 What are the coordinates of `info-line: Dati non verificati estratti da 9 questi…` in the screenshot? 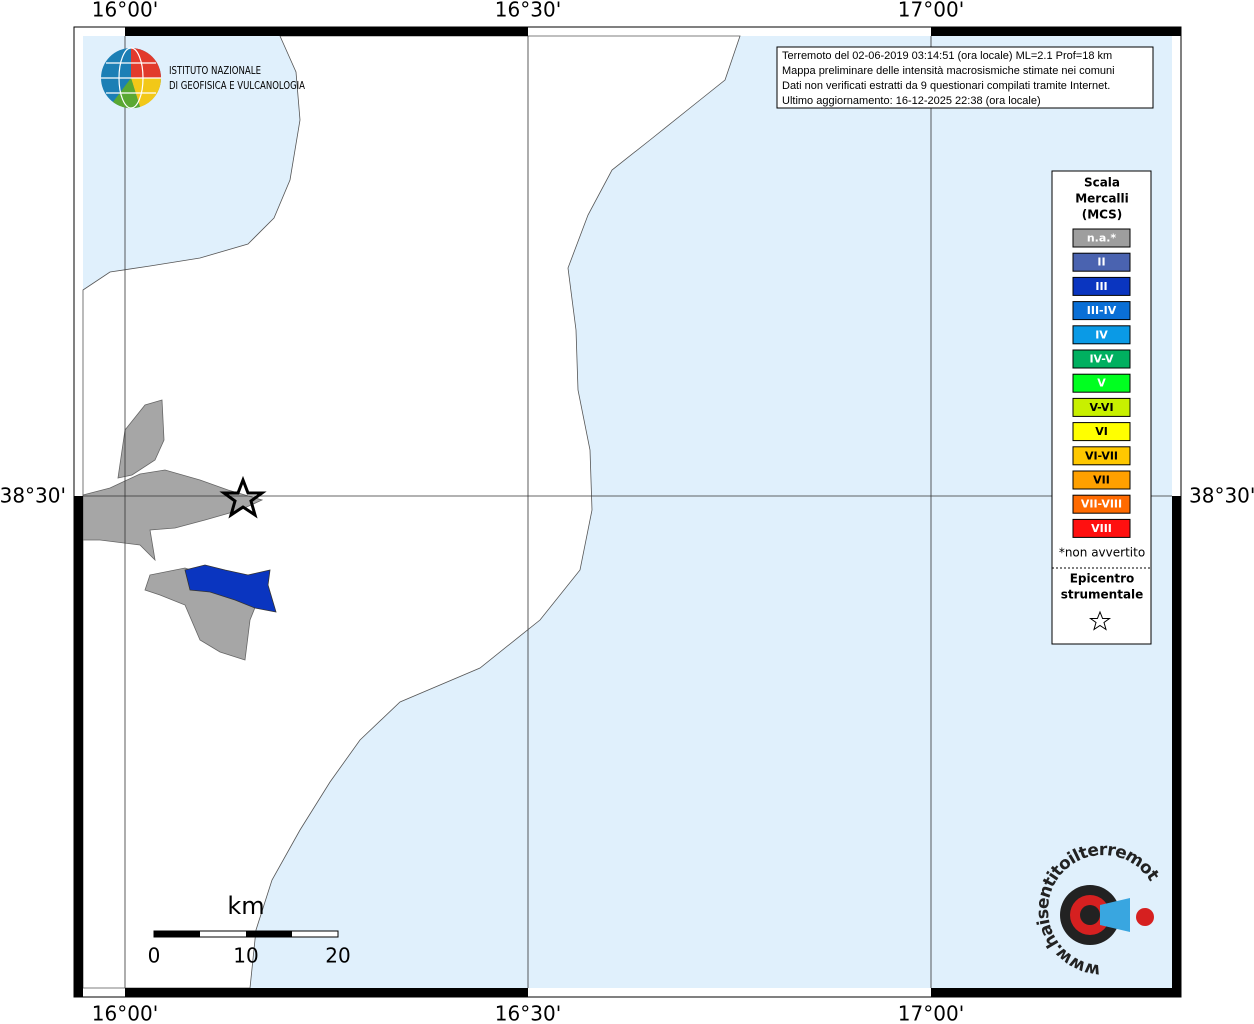 It's located at (946, 86).